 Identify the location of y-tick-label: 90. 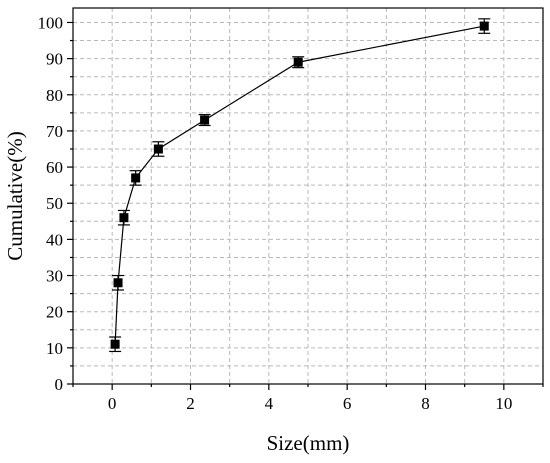
(54, 59).